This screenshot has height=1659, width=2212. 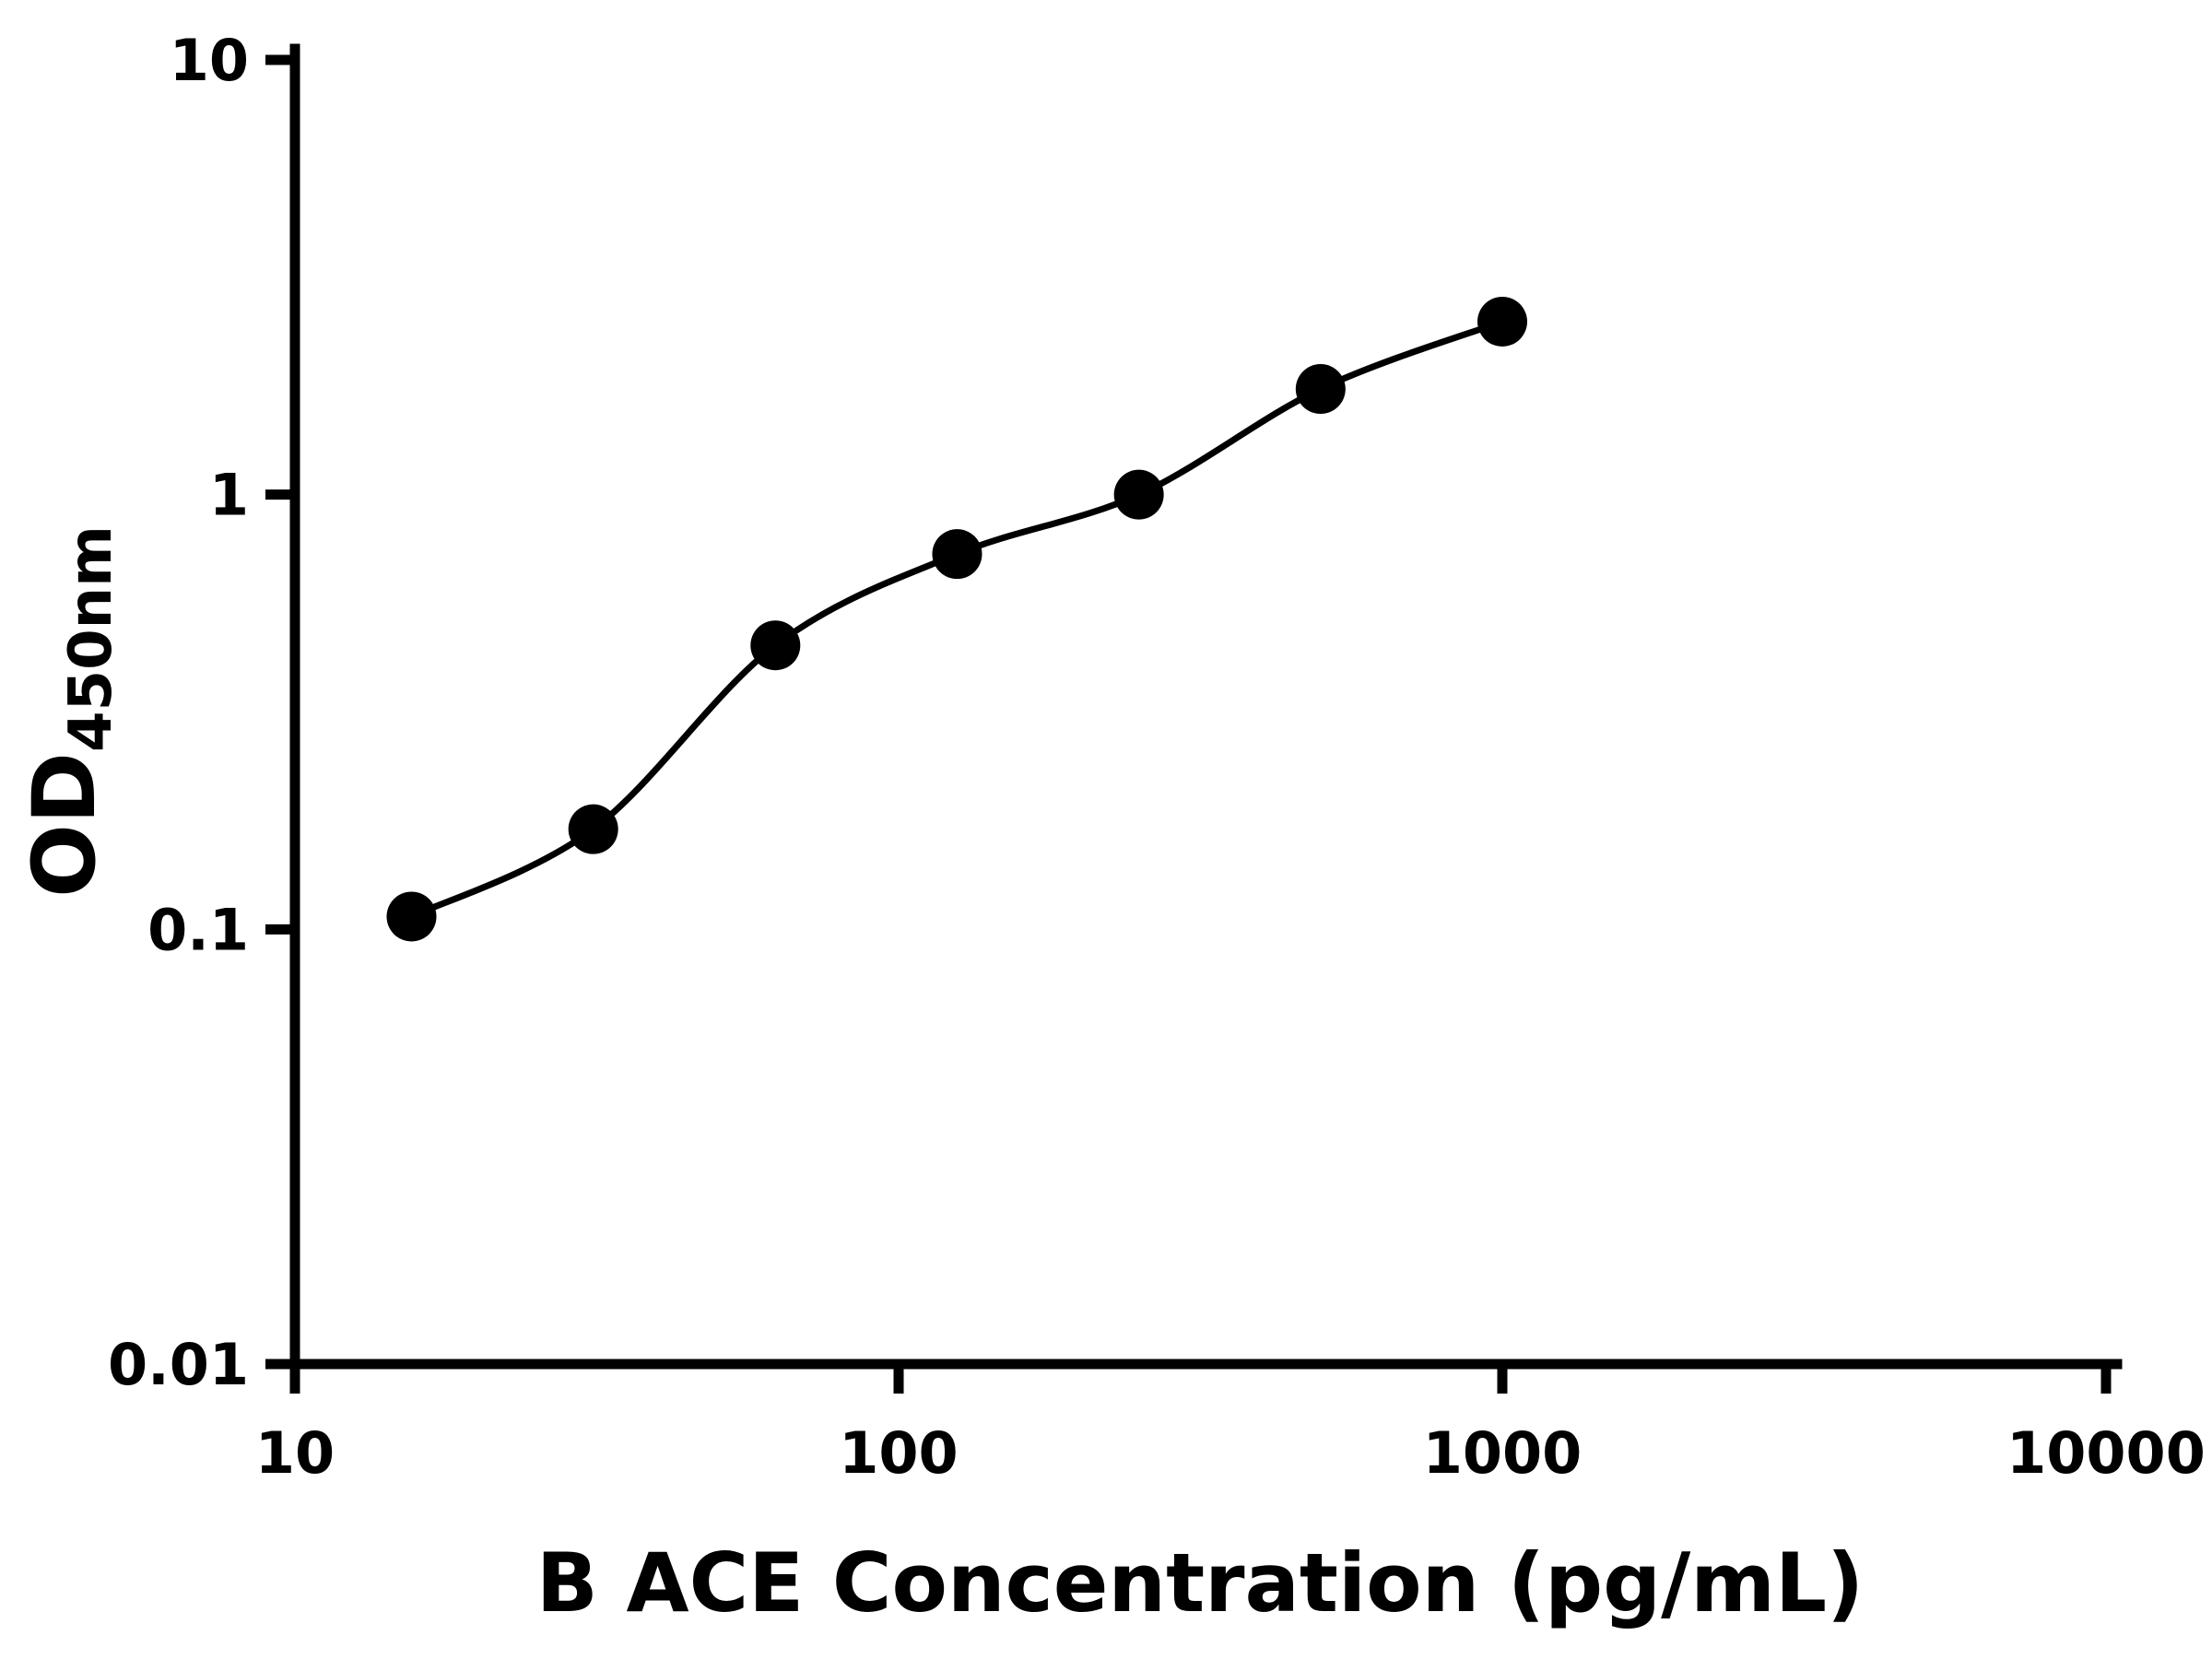 I want to click on x-tick-label: 10000, so click(x=2106, y=1453).